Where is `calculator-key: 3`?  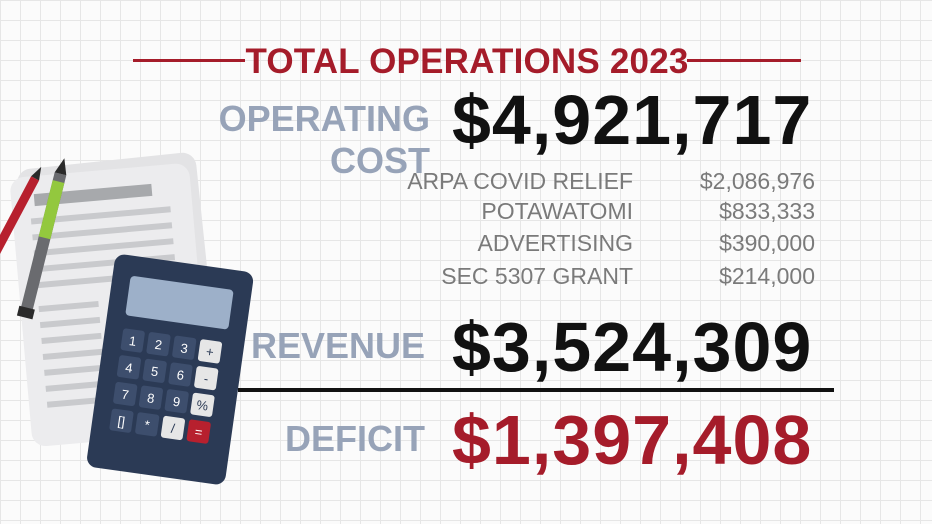 calculator-key: 3 is located at coordinates (184, 348).